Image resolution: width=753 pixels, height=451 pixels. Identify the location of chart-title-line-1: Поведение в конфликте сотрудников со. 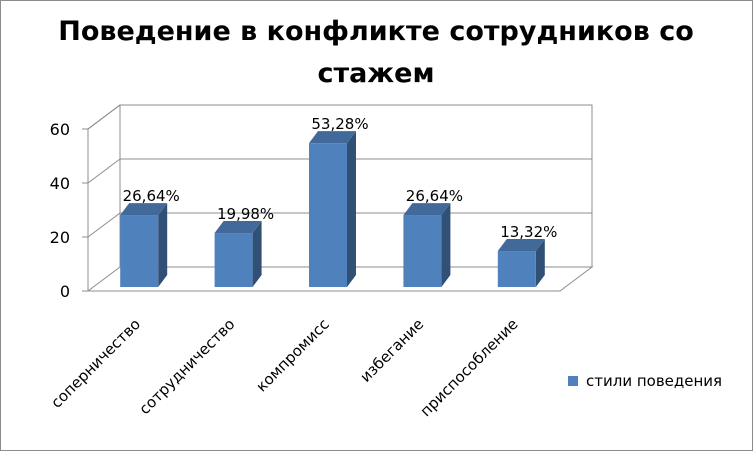
(376, 31).